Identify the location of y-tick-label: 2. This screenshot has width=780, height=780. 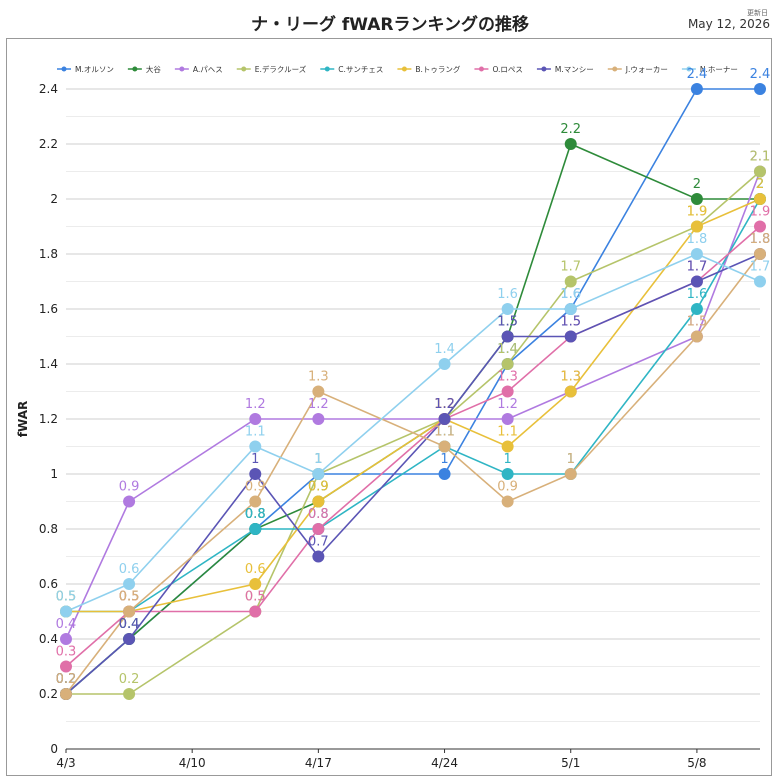
(54, 199).